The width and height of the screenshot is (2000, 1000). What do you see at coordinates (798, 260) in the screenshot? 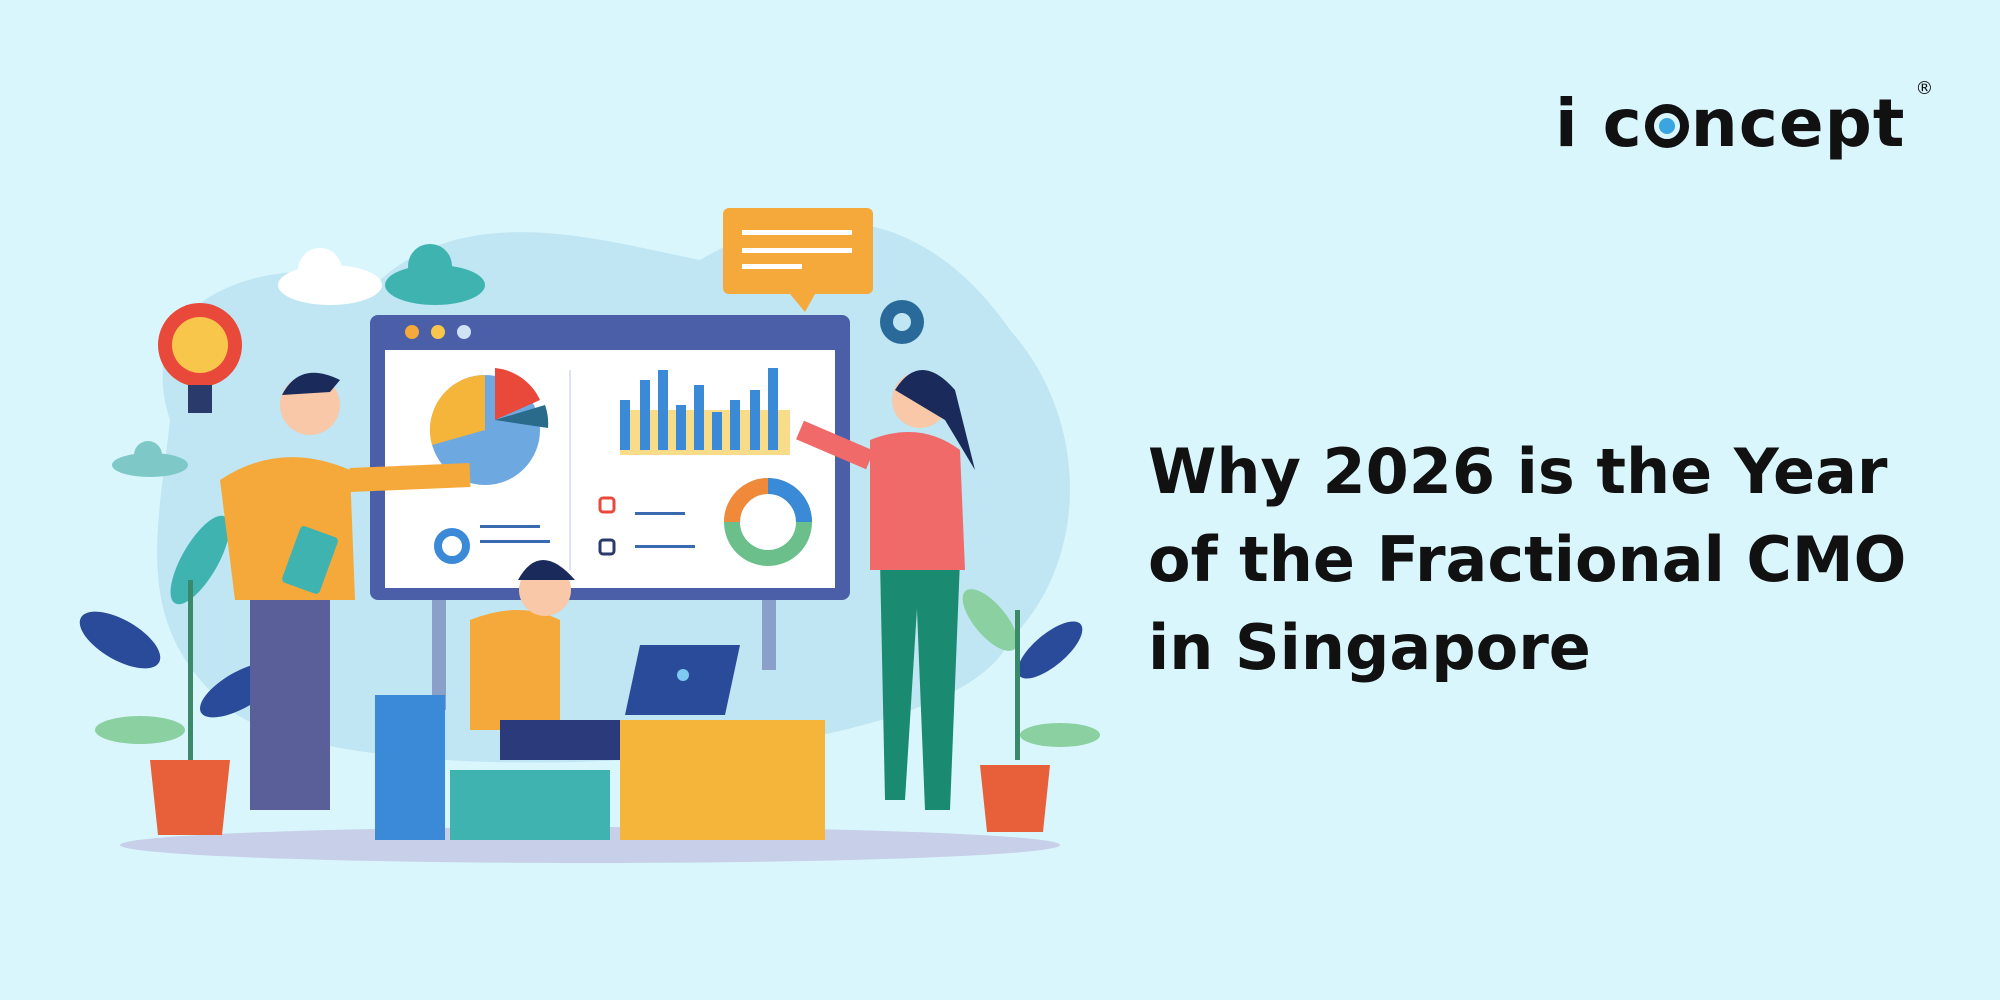
I see `speech-bubble-icon` at bounding box center [798, 260].